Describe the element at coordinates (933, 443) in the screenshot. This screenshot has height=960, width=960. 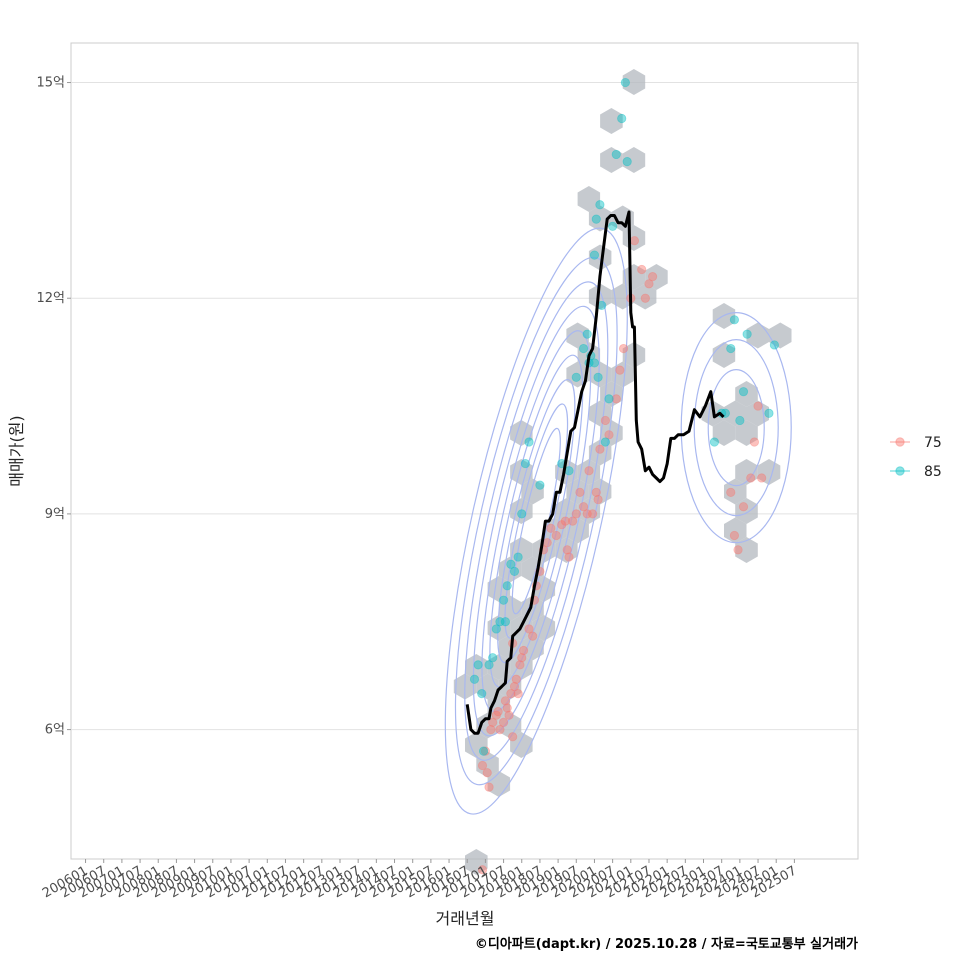
I see `legend-label: 75` at that location.